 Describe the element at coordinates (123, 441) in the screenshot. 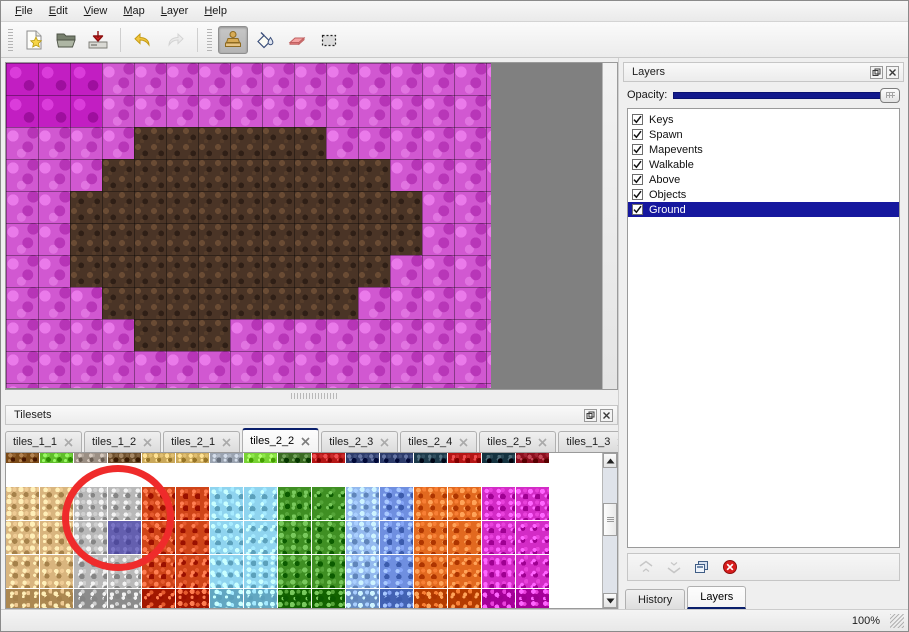

I see `tileset-tab-tiles_1_2: tiles_1_2` at that location.